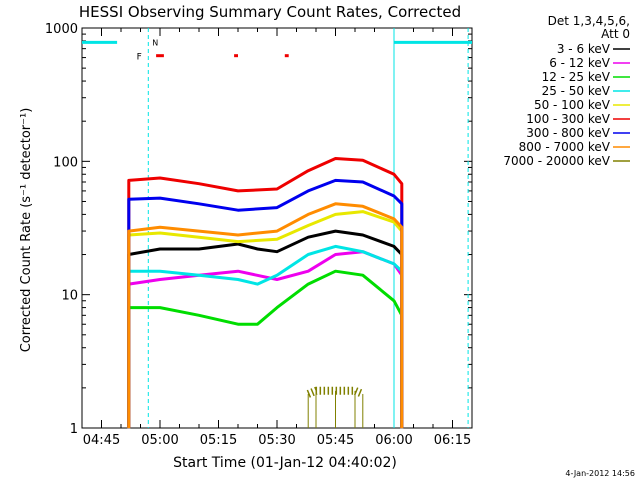 This screenshot has height=480, width=640. What do you see at coordinates (600, 473) in the screenshot?
I see `generated-timestamp: 4-Jan-2012 14:56` at bounding box center [600, 473].